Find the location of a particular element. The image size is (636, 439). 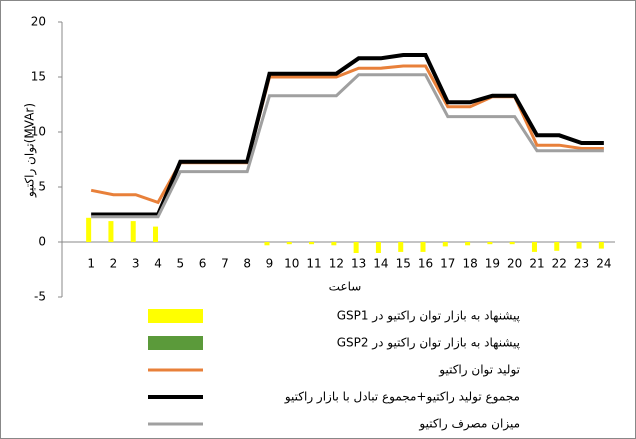

y-tick-label: 20 is located at coordinates (38, 22).